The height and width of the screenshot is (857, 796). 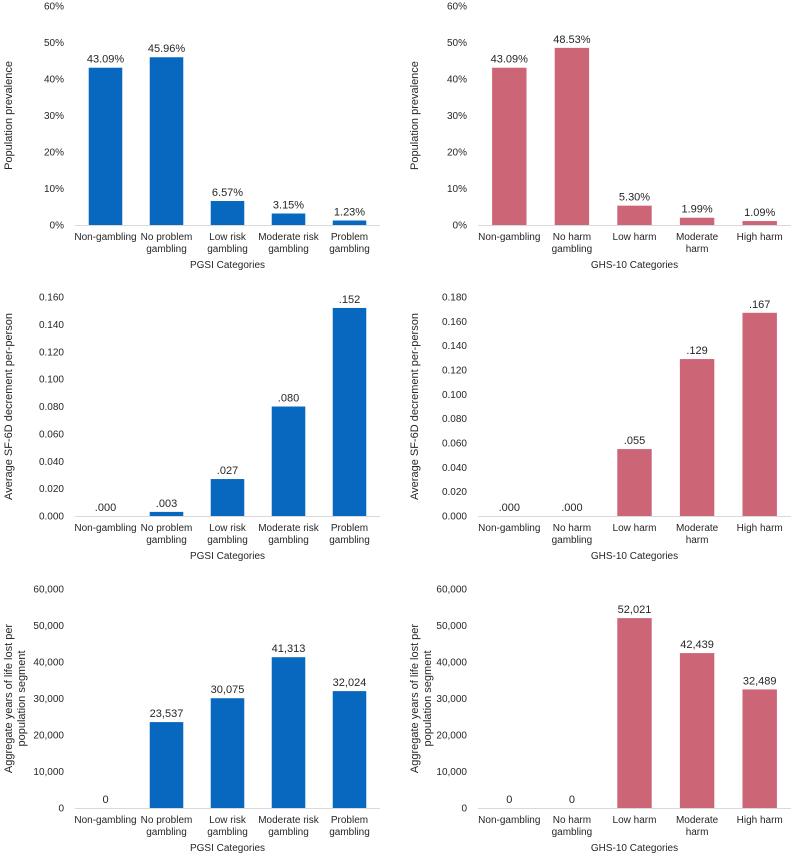 What do you see at coordinates (759, 213) in the screenshot?
I see `data-label: 1.09%` at bounding box center [759, 213].